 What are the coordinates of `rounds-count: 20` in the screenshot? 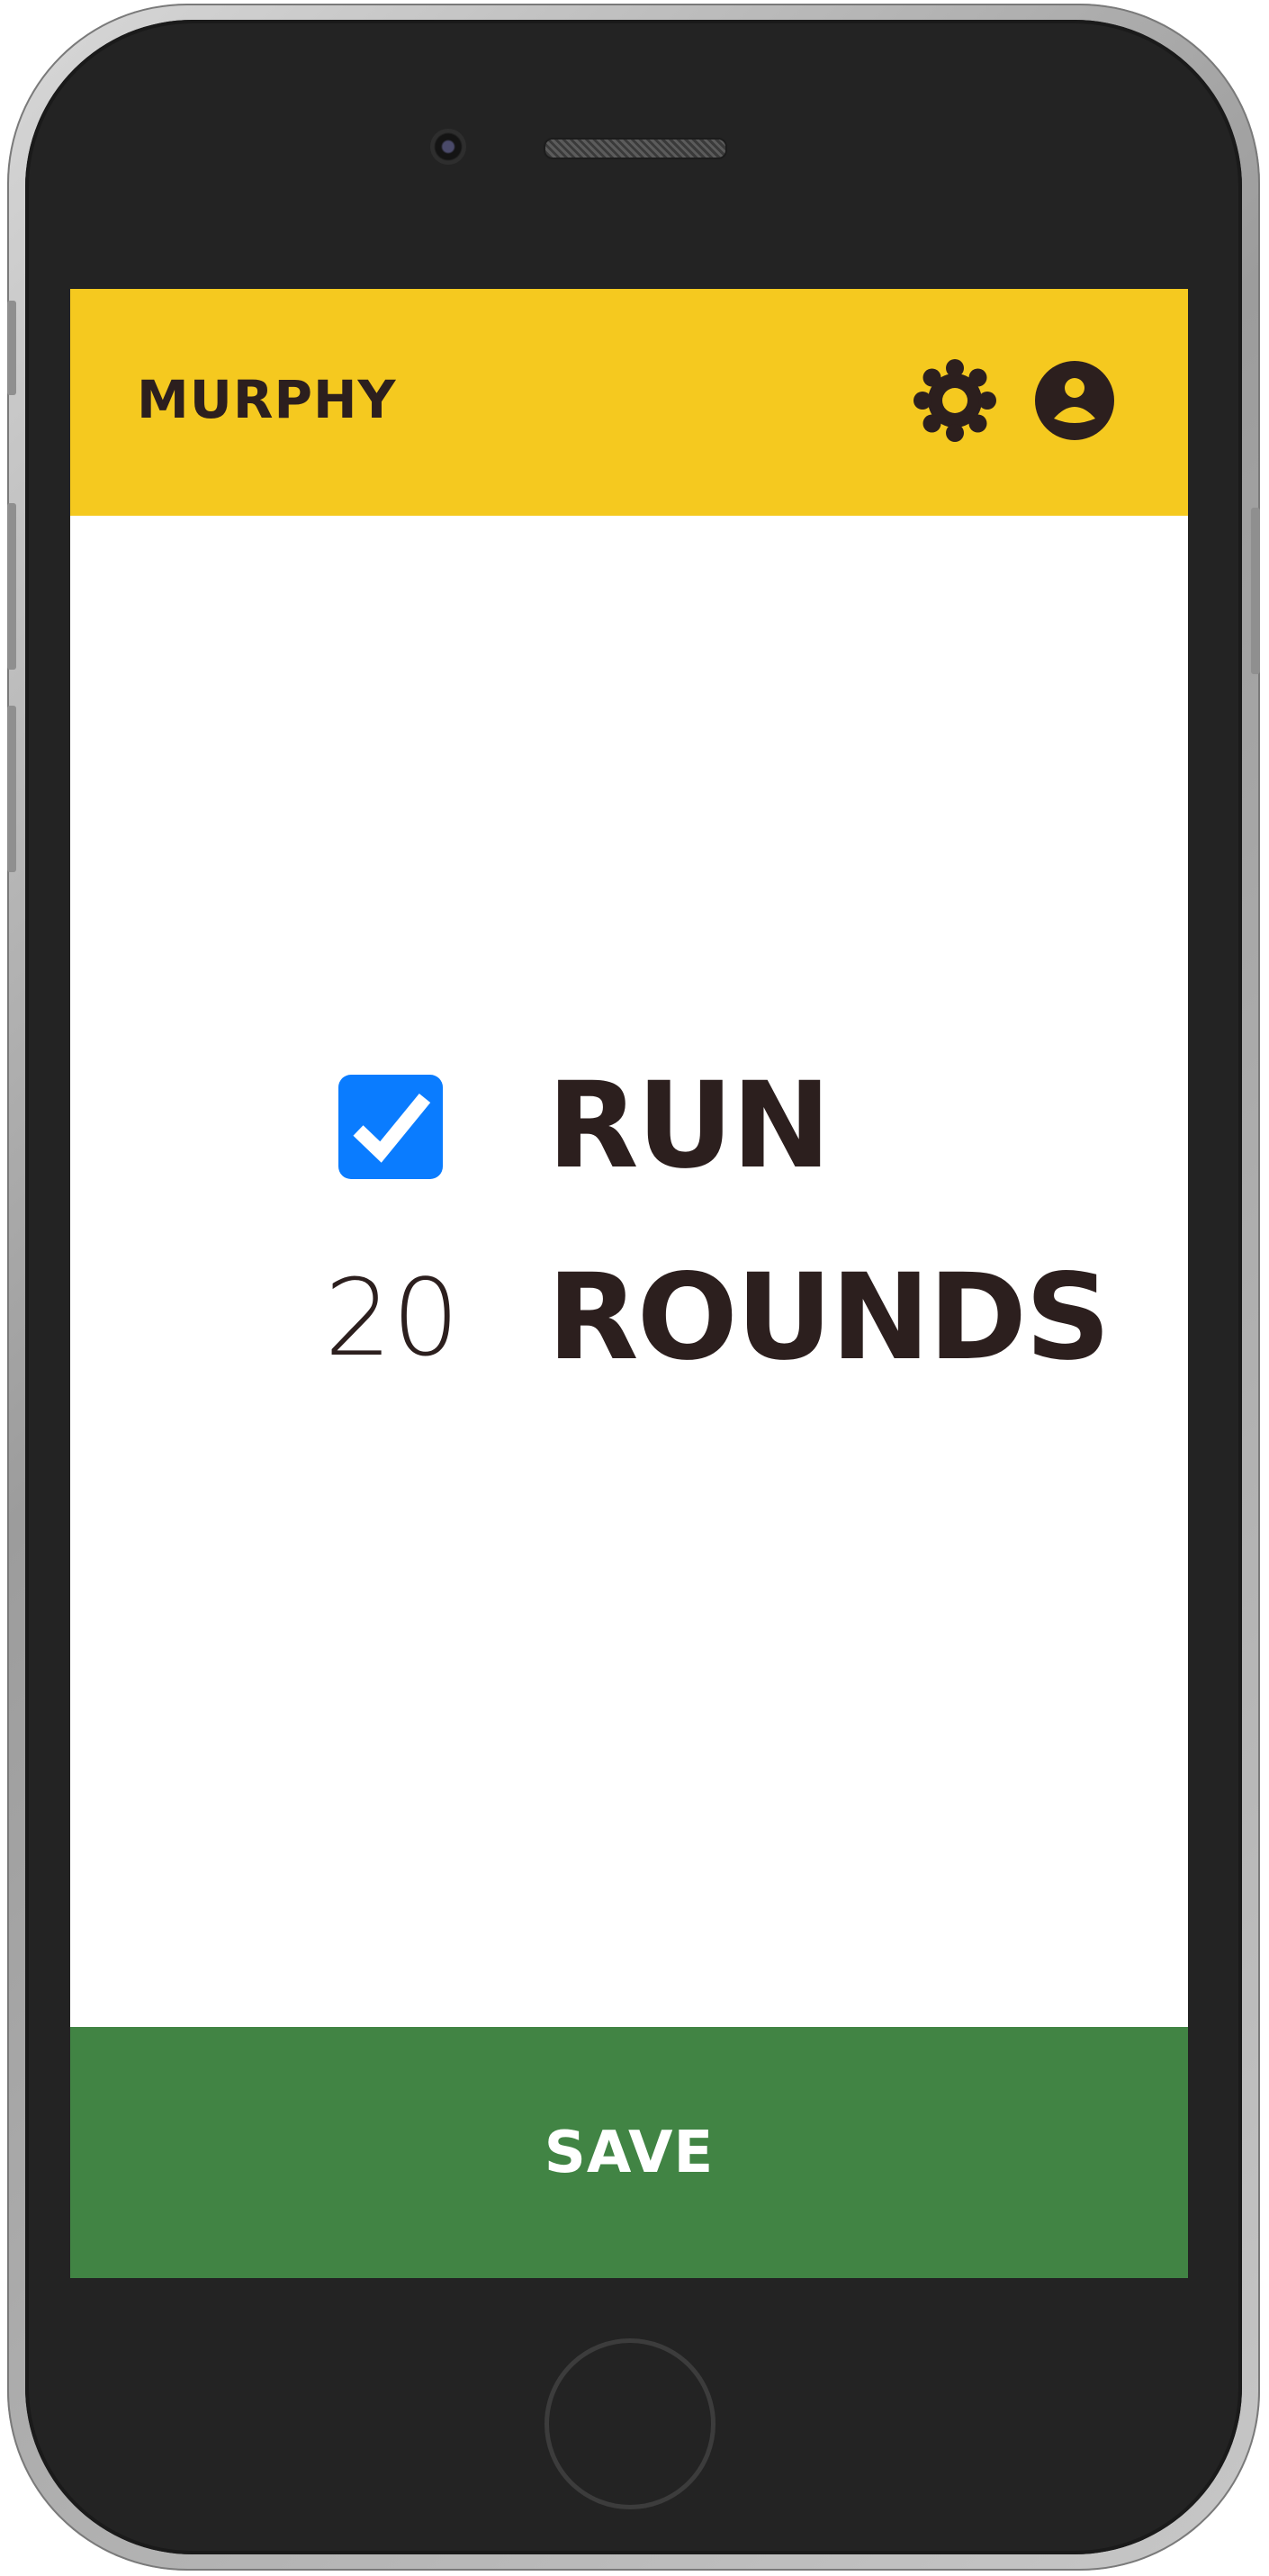 It's located at (392, 1318).